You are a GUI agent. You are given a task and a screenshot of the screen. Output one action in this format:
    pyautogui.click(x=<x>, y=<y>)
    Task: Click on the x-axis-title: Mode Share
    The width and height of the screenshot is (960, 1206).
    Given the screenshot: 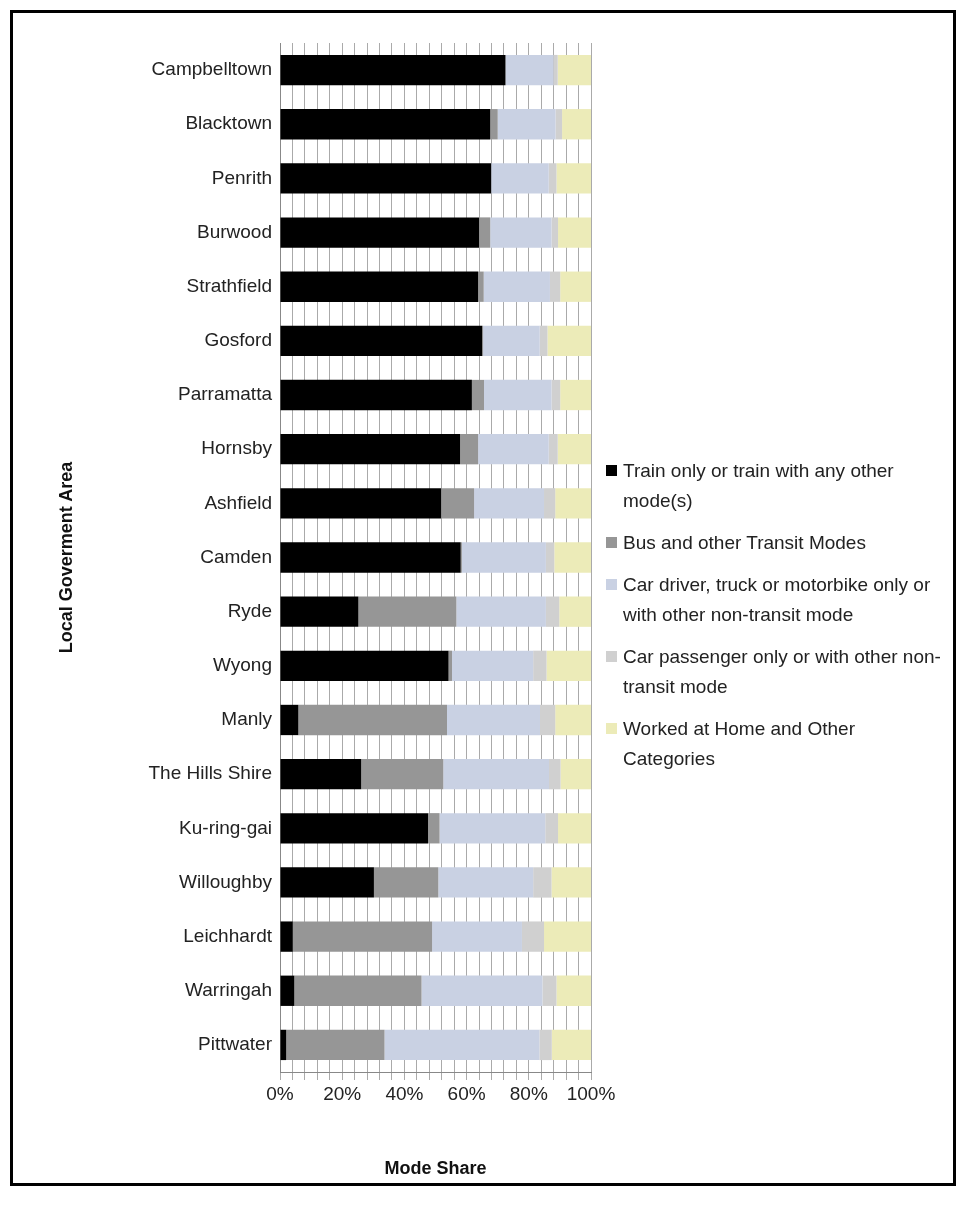 What is the action you would take?
    pyautogui.click(x=435, y=1168)
    